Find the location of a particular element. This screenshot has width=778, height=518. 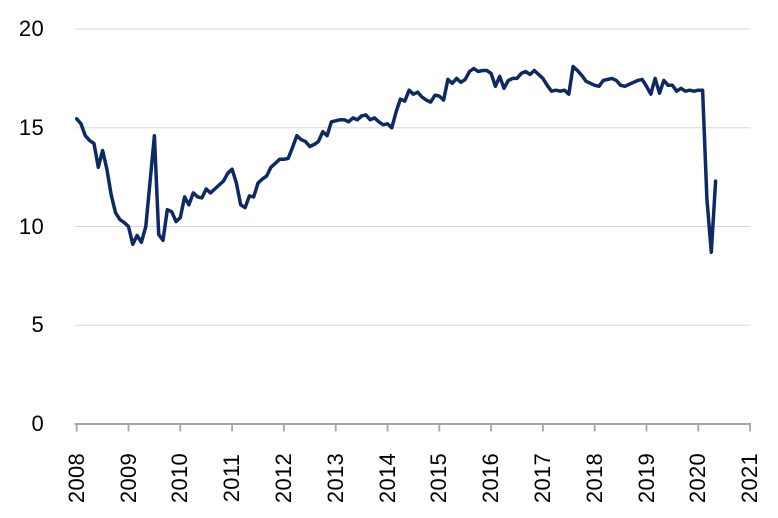

y-tick-label-5: 5 is located at coordinates (37, 325).